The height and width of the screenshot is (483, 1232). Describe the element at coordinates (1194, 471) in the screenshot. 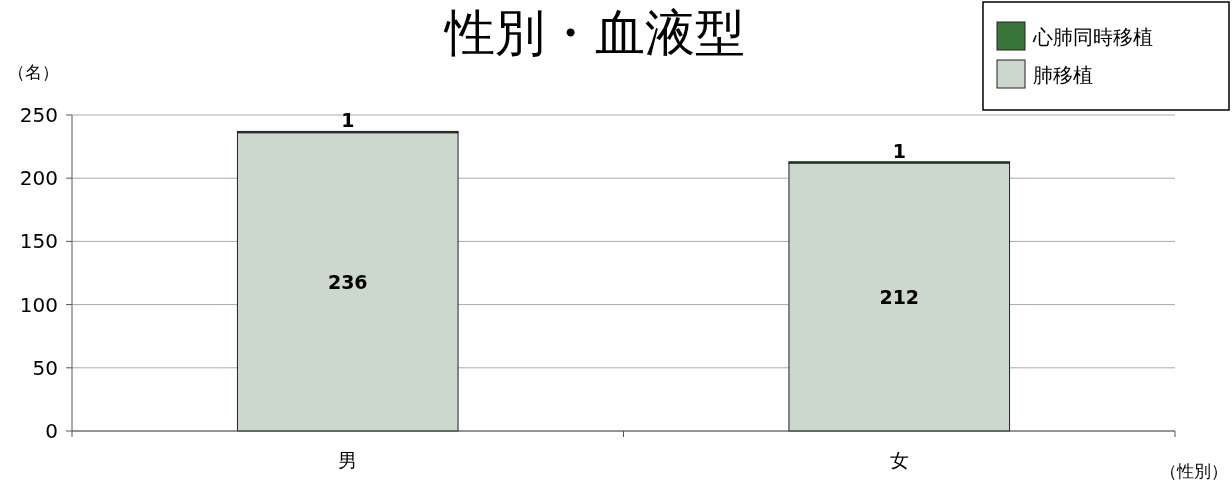

I see `x-axis-title: （性別）` at that location.